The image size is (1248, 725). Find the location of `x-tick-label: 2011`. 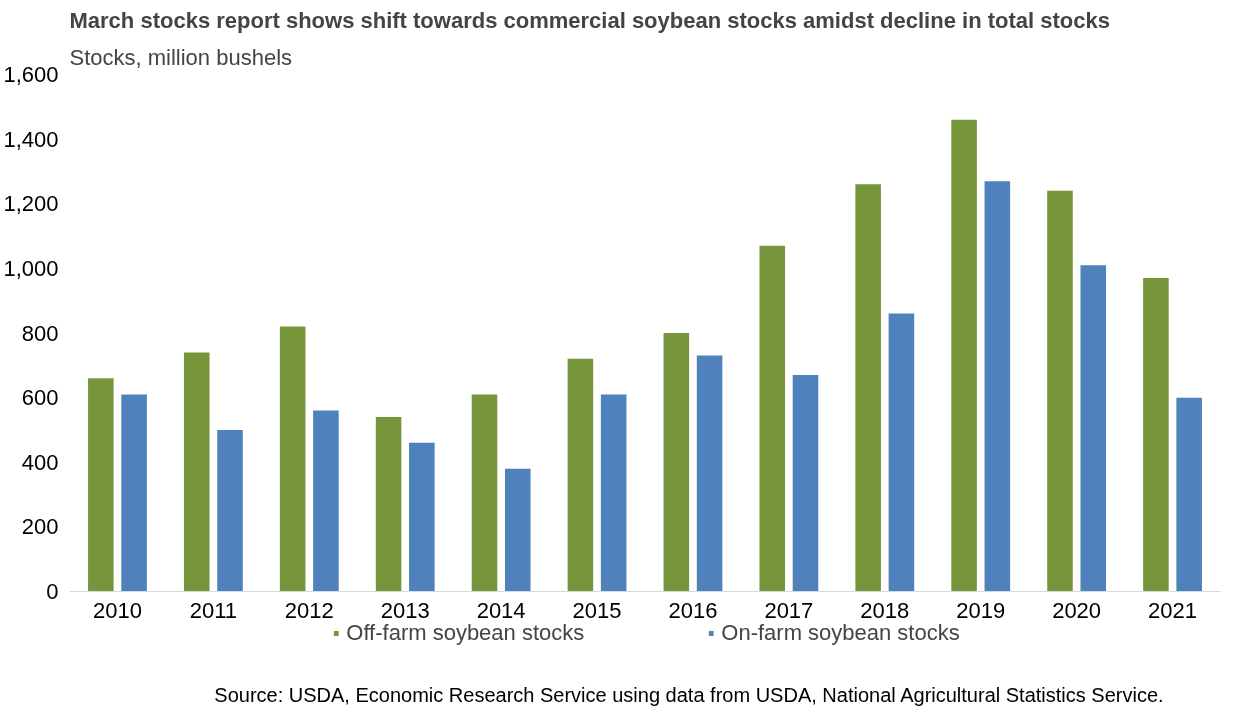

x-tick-label: 2011 is located at coordinates (213, 610).